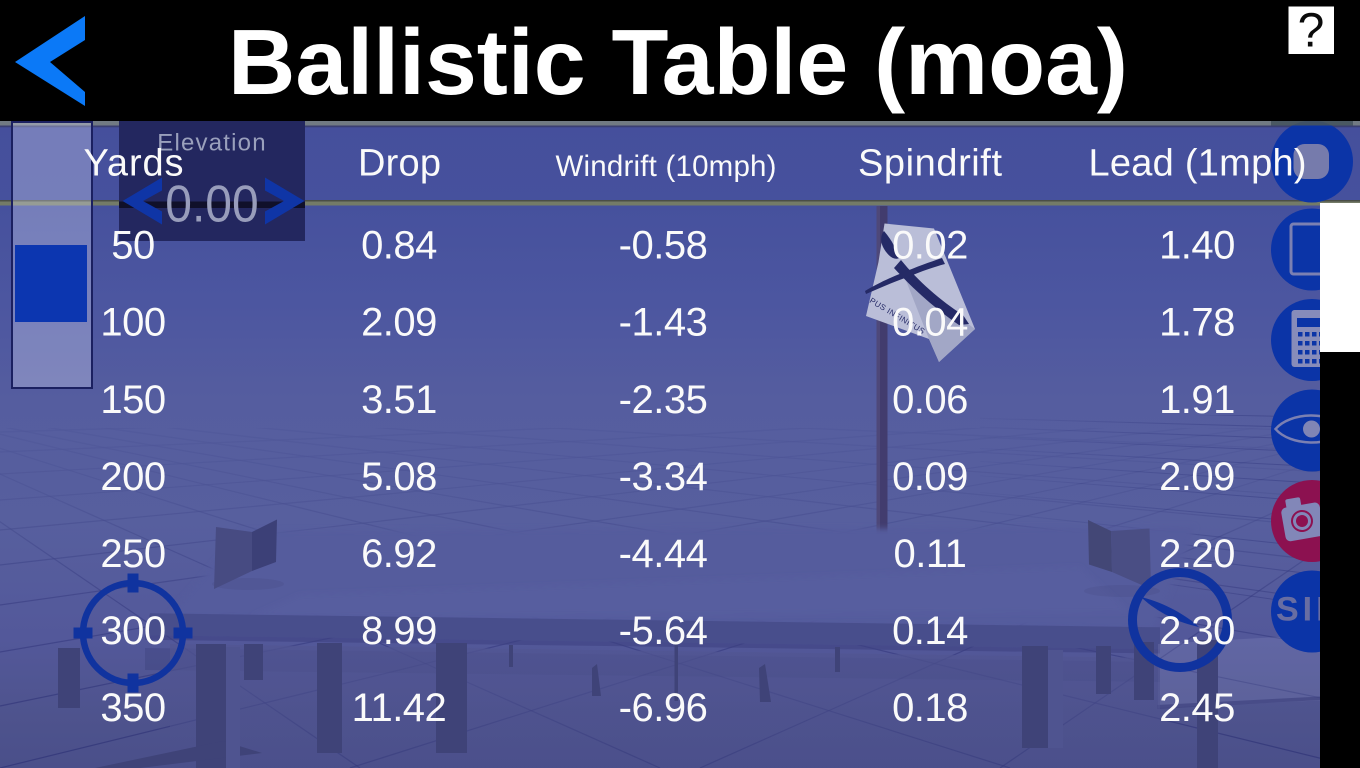  Describe the element at coordinates (930, 477) in the screenshot. I see `svg-text: 0.09` at that location.